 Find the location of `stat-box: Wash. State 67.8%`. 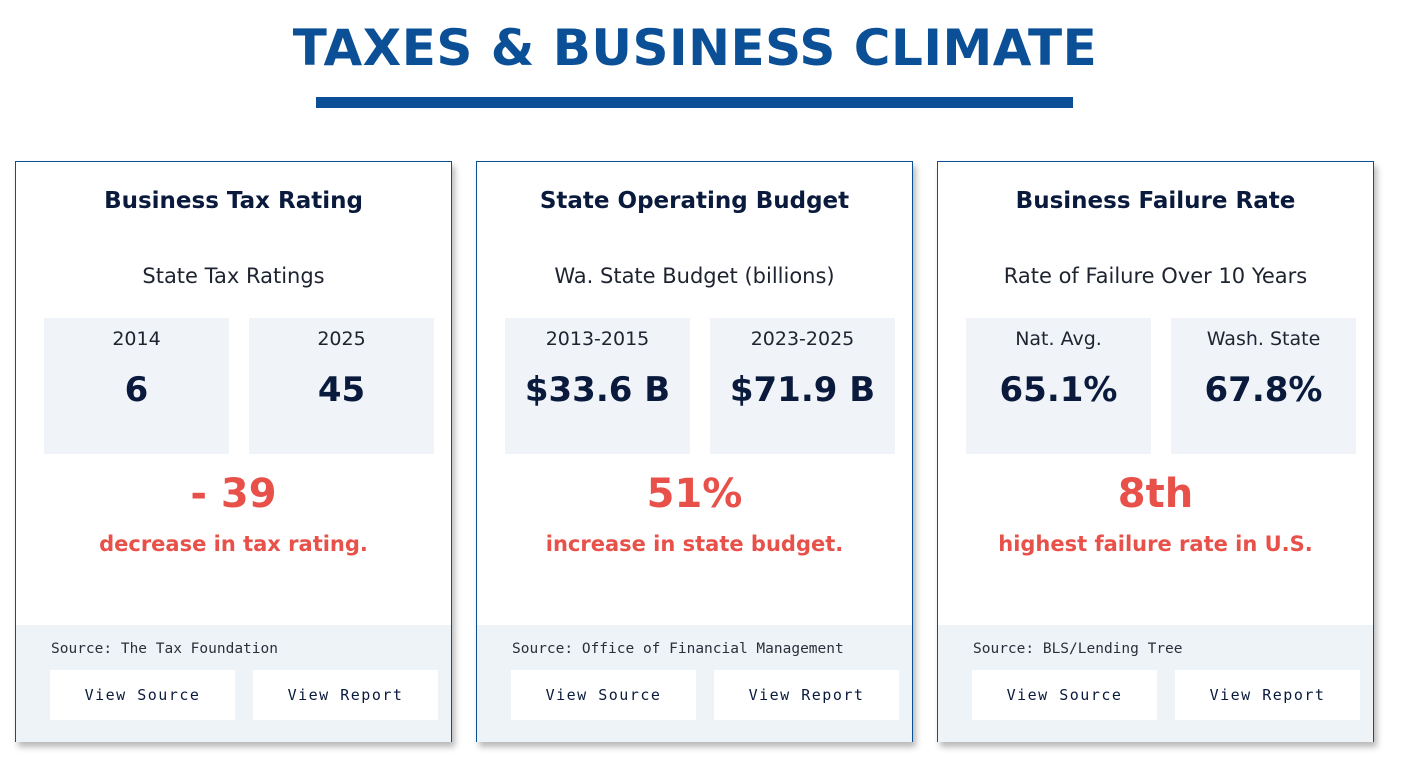

stat-box: Wash. State 67.8% is located at coordinates (1263, 386).